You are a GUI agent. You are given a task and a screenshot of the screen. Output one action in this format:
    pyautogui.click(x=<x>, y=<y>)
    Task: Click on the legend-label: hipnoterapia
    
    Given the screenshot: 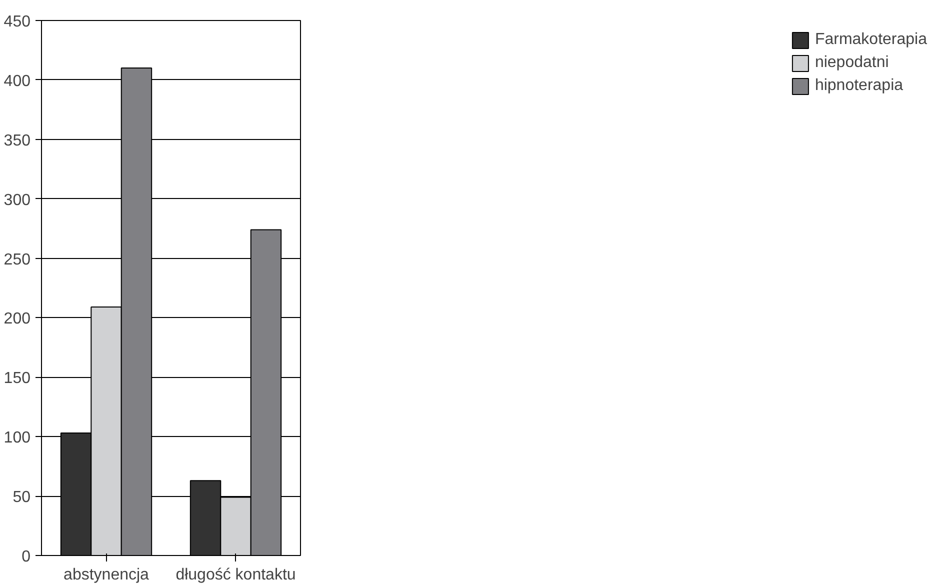 What is the action you would take?
    pyautogui.click(x=859, y=86)
    